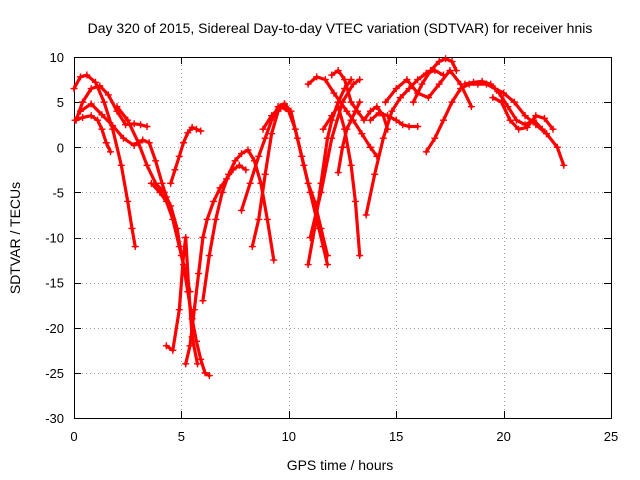  Describe the element at coordinates (60, 102) in the screenshot. I see `y-tick-label: 5` at that location.